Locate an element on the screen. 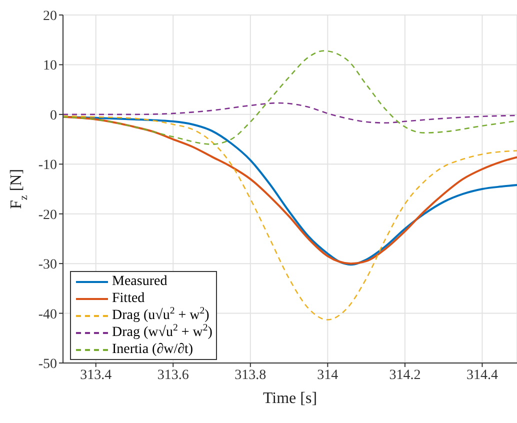 The image size is (517, 423). x-tick-label: 314.2 is located at coordinates (405, 375).